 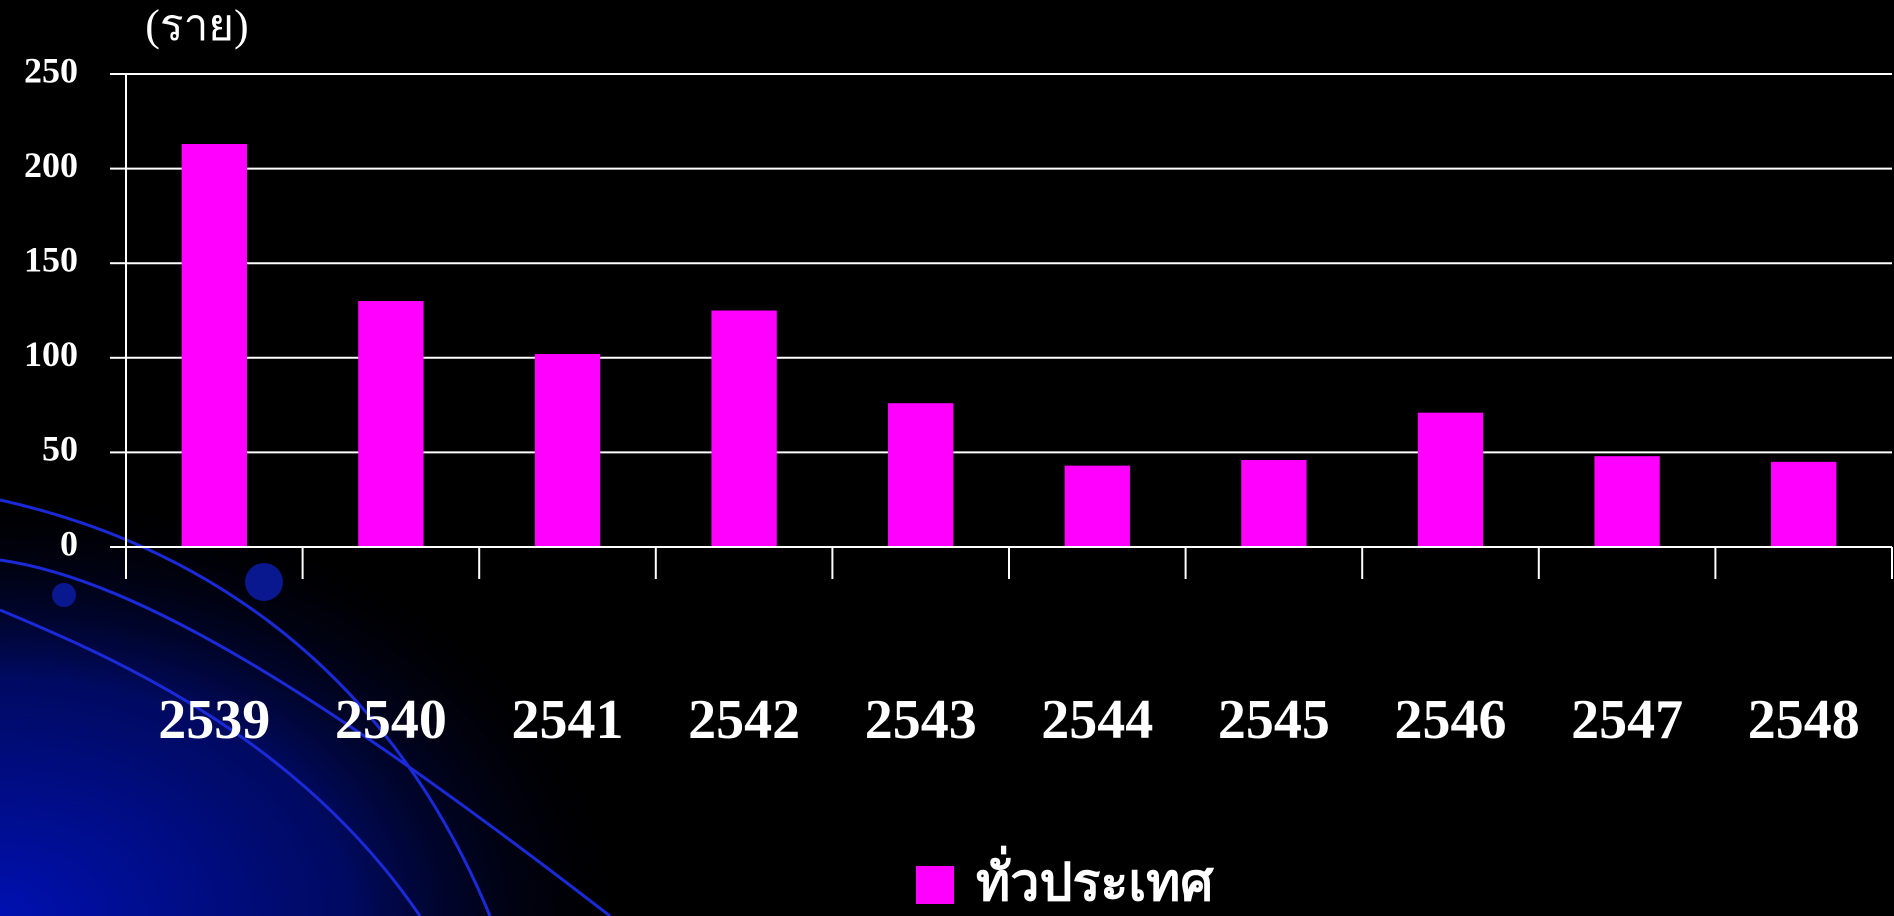 I want to click on y-tick-label: 250, so click(x=51, y=70).